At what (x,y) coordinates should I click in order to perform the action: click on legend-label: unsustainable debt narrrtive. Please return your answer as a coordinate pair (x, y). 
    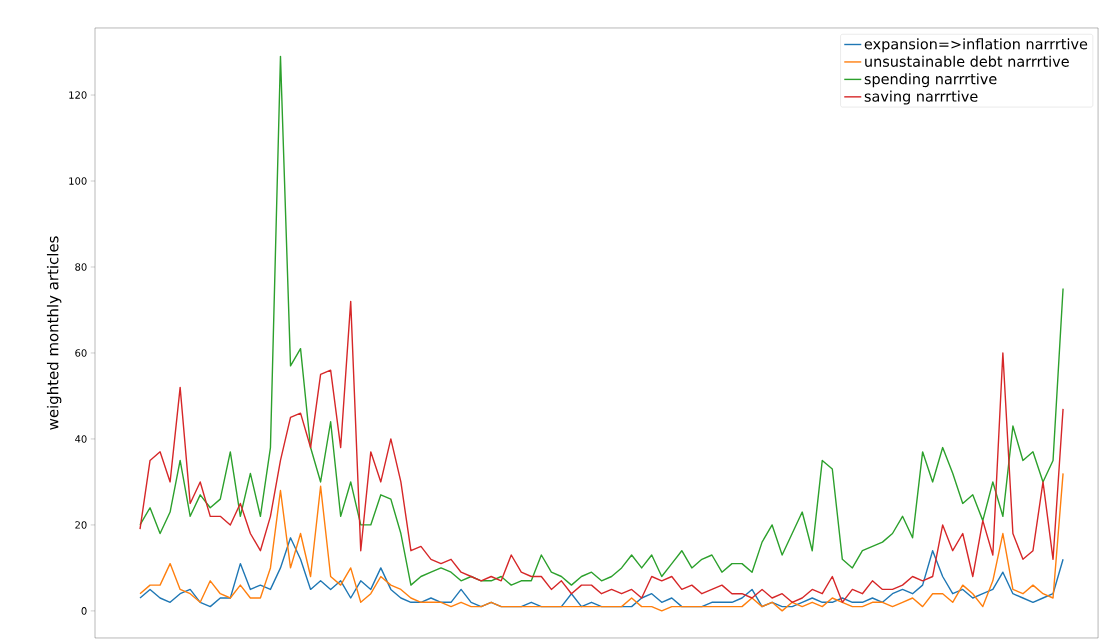
    Looking at the image, I should click on (967, 61).